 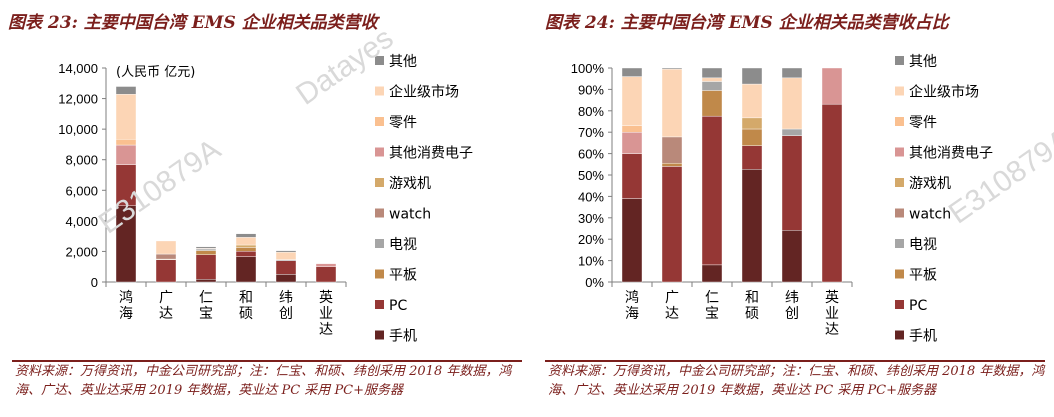 What do you see at coordinates (594, 282) in the screenshot?
I see `y-tick-label: 0%` at bounding box center [594, 282].